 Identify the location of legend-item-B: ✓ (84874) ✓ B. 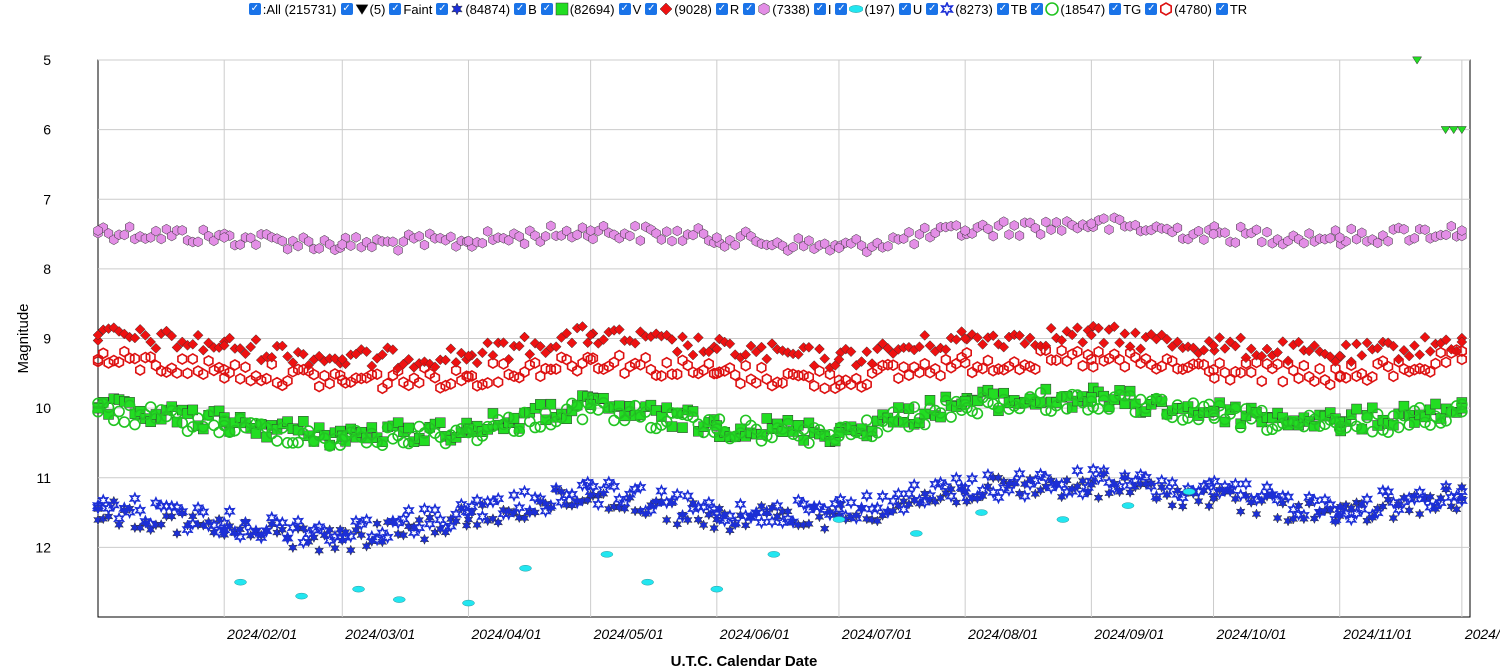
(486, 9).